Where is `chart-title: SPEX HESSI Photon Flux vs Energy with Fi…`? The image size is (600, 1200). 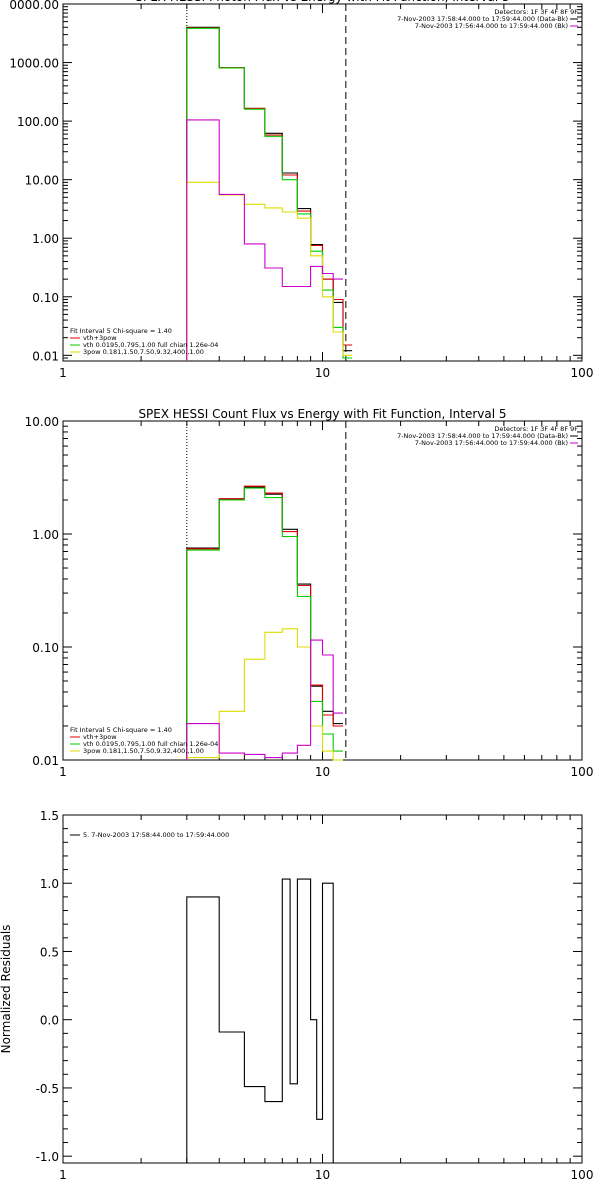
chart-title: SPEX HESSI Photon Flux vs Energy with Fi… is located at coordinates (322, 2).